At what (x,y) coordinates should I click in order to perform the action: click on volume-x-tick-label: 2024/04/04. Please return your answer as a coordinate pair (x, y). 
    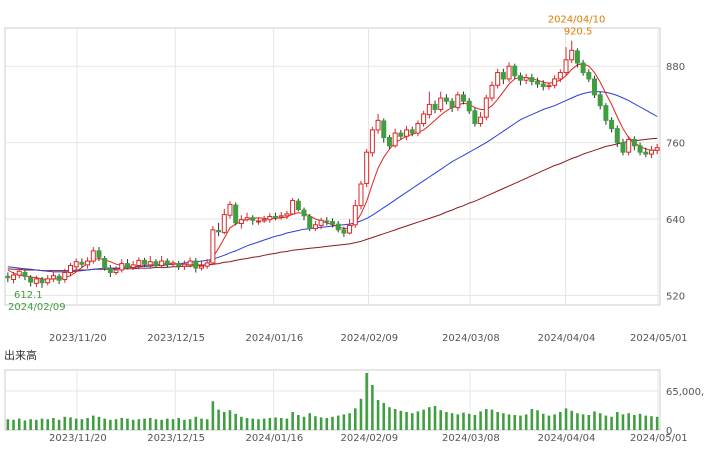
    Looking at the image, I should click on (567, 438).